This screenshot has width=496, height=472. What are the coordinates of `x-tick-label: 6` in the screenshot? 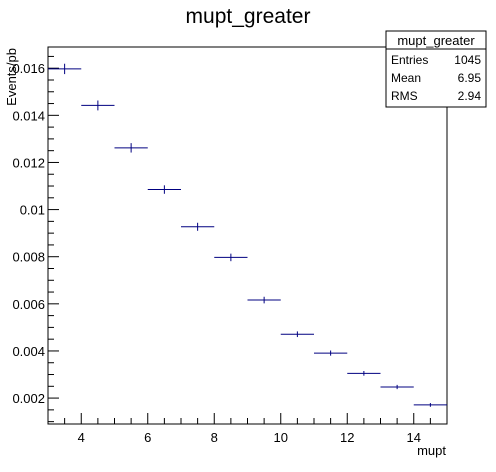 It's located at (147, 437).